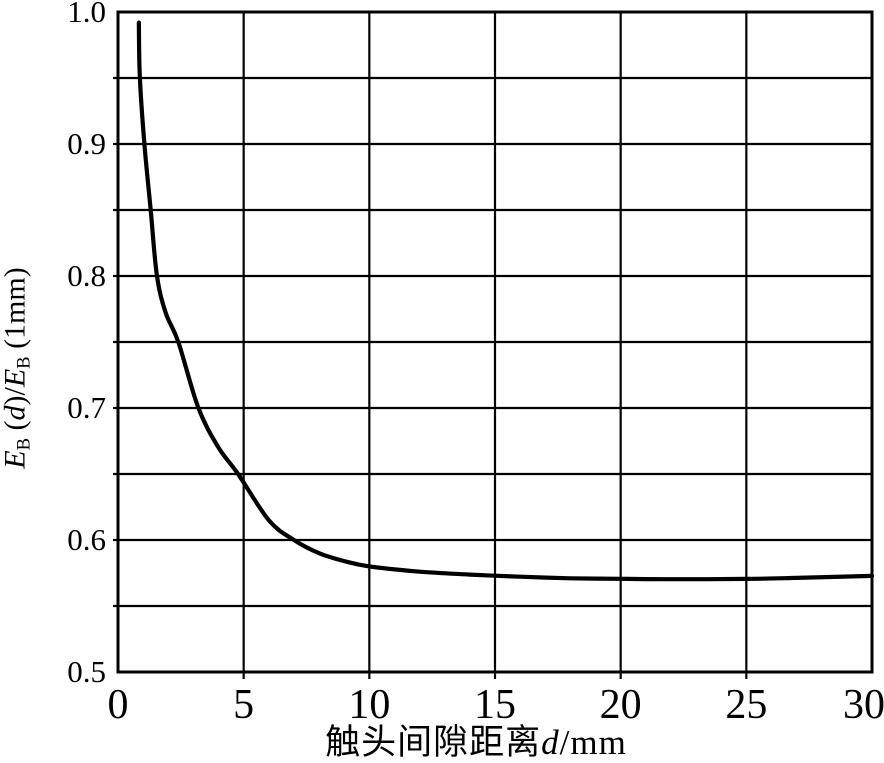 Image resolution: width=884 pixels, height=763 pixels. I want to click on y-axis-title: EB (d)/EB (1mm), so click(18, 367).